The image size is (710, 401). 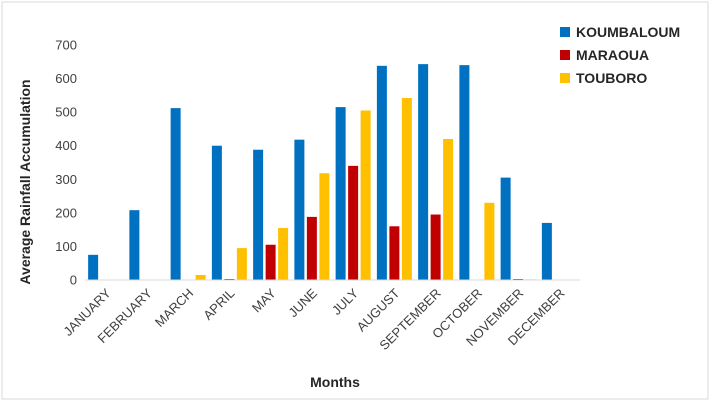 I want to click on bar-maraoua-april, so click(x=229, y=279).